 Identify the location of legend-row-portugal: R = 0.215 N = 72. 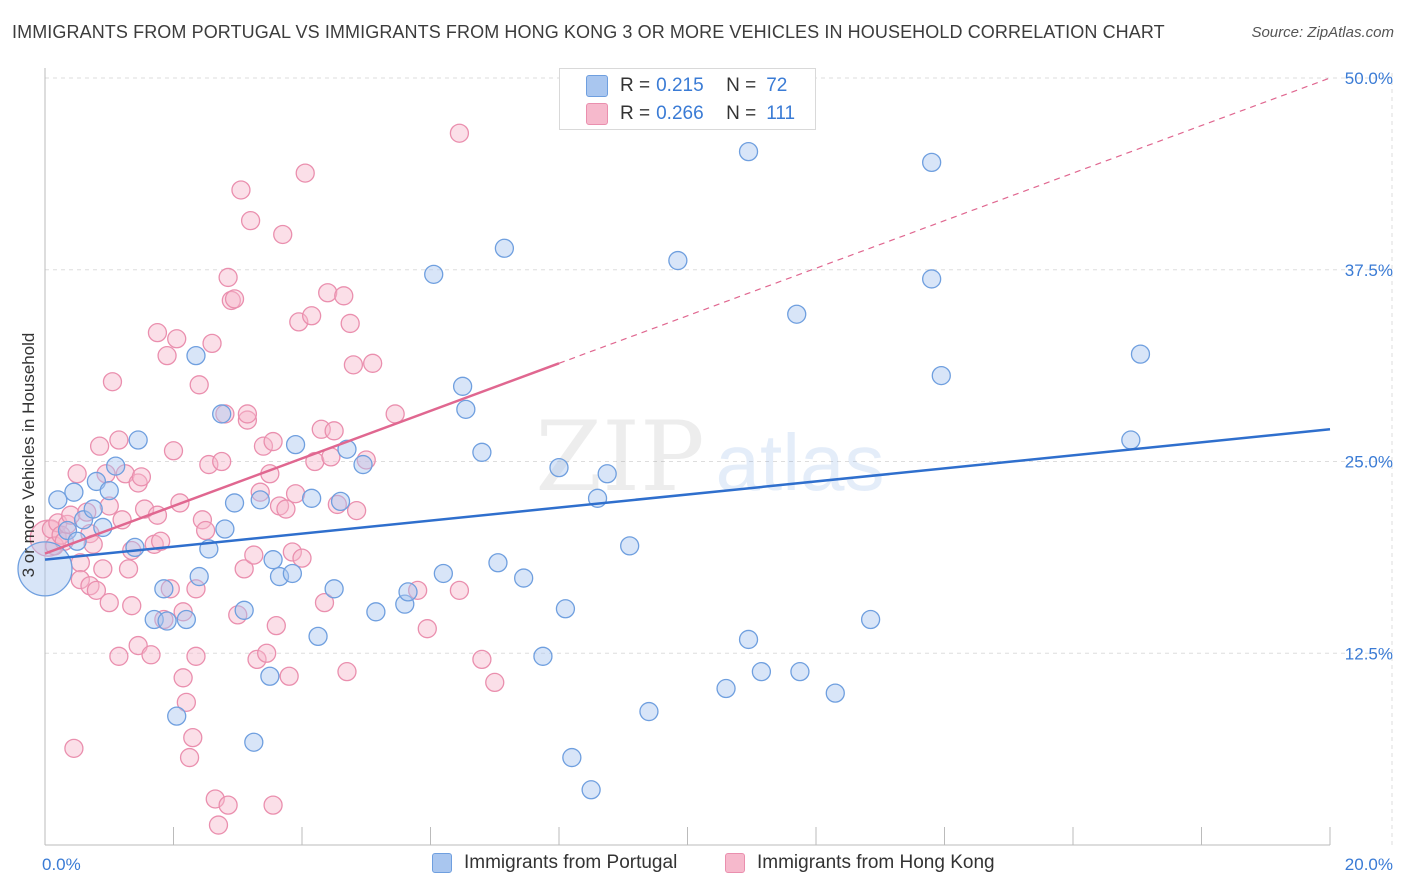
(686, 86).